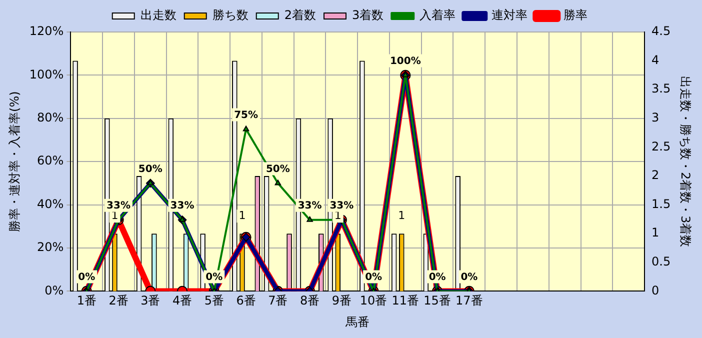 This screenshot has height=338, width=702. Describe the element at coordinates (50, 247) in the screenshot. I see `y-tick-label: 20%` at that location.